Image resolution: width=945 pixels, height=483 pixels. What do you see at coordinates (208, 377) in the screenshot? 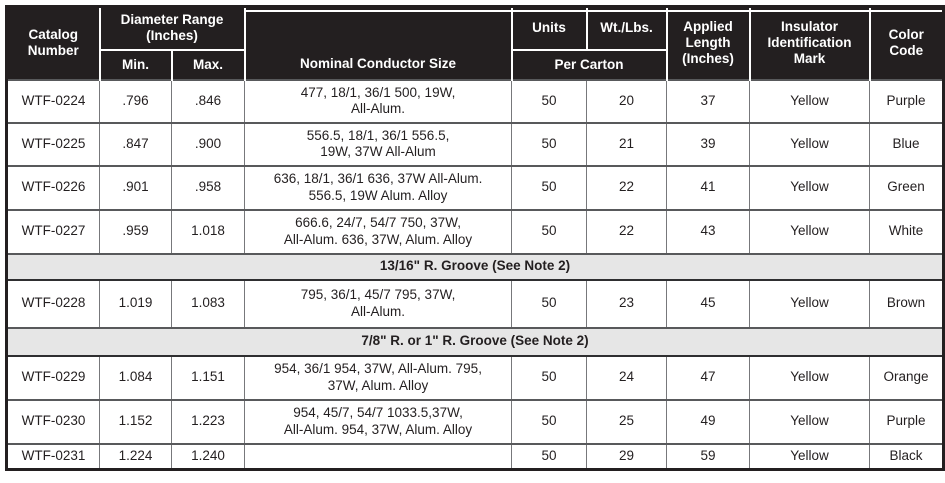
I see `max-cell: 1.151` at bounding box center [208, 377].